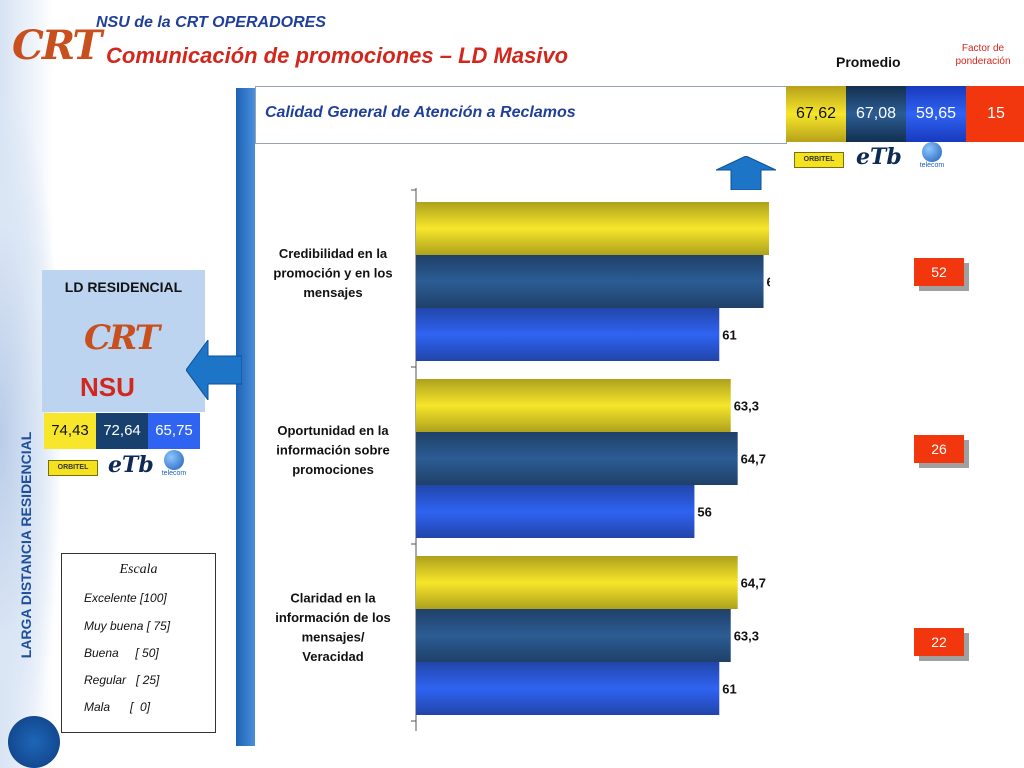 The height and width of the screenshot is (768, 1024). I want to click on summary-orbitel-value: 67,62, so click(816, 114).